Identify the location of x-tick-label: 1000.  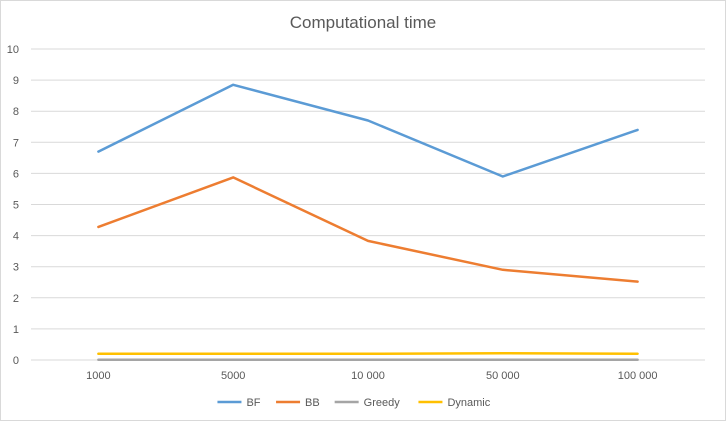
(98, 376).